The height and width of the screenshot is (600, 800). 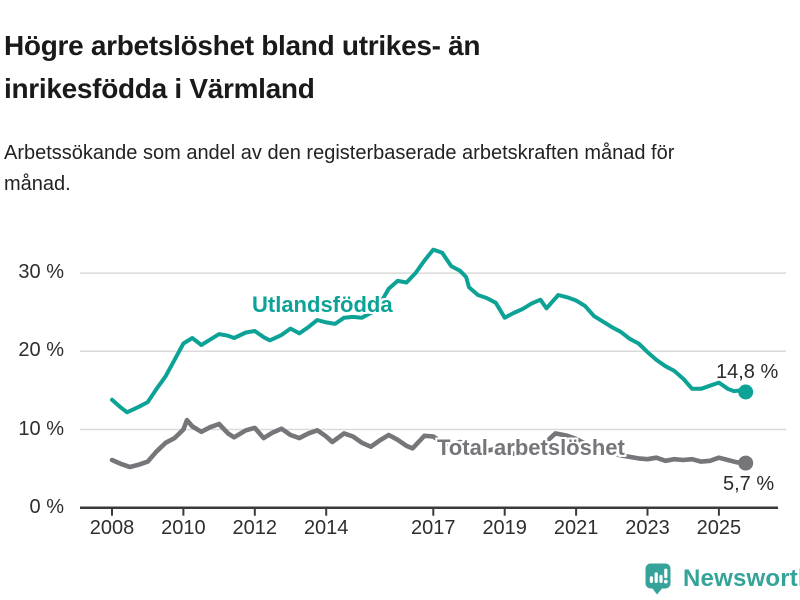 I want to click on x-axis-label: 2014, so click(x=326, y=528).